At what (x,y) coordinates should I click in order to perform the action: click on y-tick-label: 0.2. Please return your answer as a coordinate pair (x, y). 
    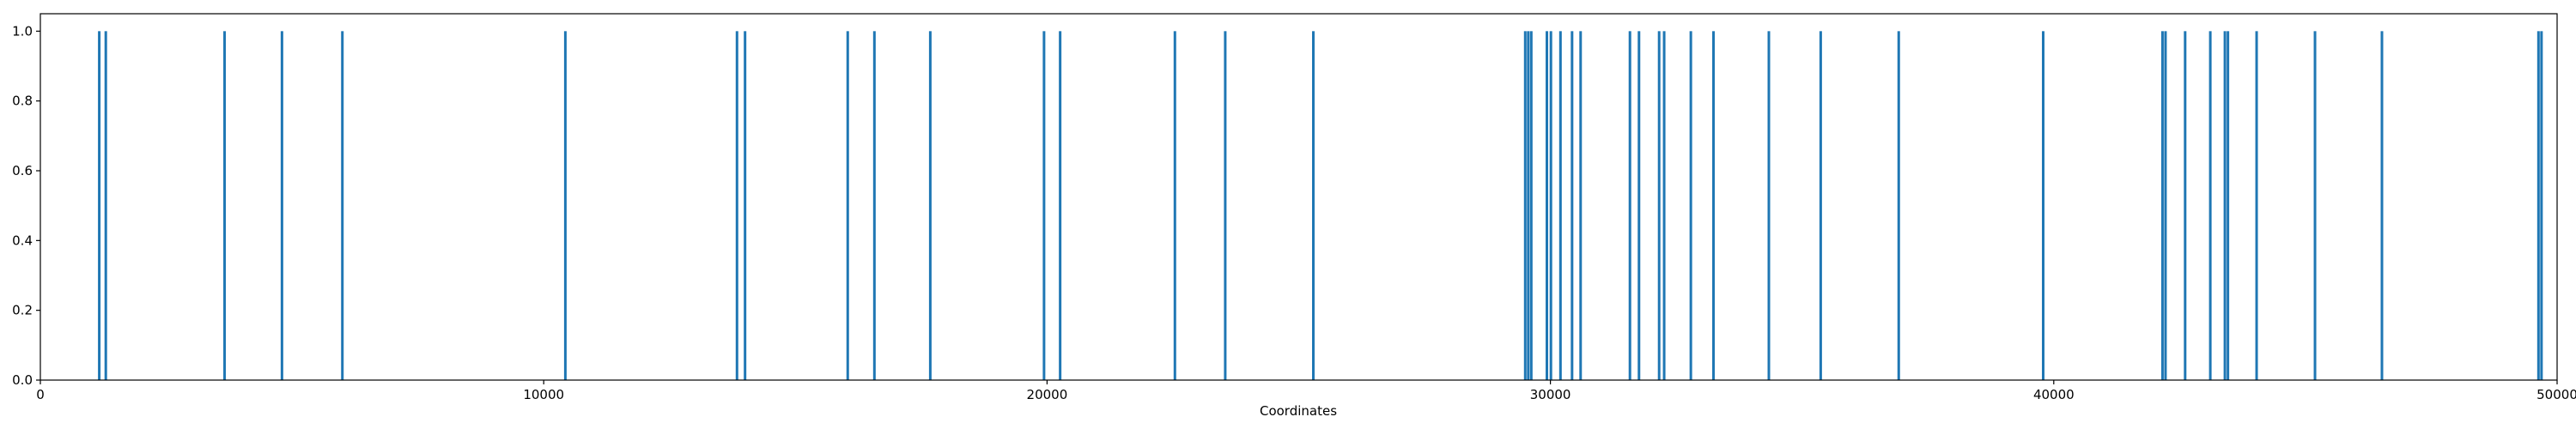
    Looking at the image, I should click on (23, 310).